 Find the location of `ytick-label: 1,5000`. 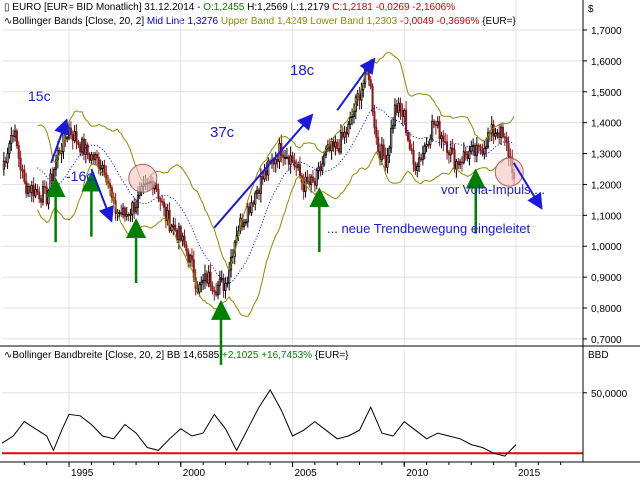

ytick-label: 1,5000 is located at coordinates (606, 93).